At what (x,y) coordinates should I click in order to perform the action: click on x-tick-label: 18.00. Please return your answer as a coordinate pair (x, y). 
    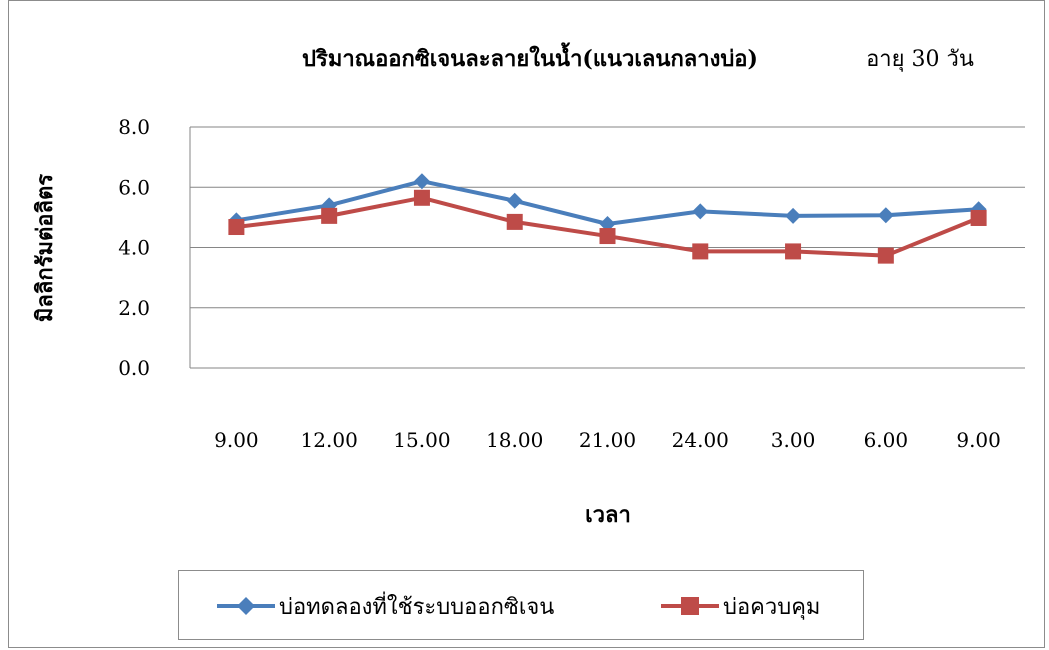
    Looking at the image, I should click on (514, 440).